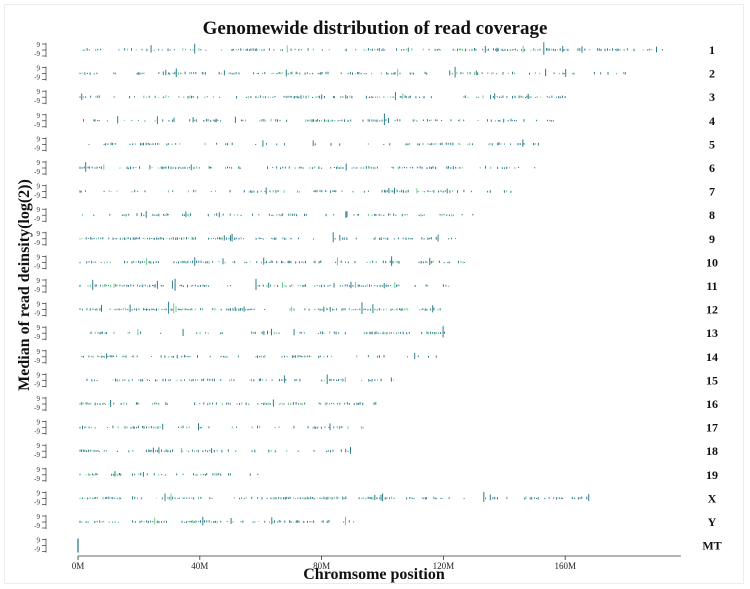 Image resolution: width=750 pixels, height=589 pixels. Describe the element at coordinates (712, 380) in the screenshot. I see `chromosome-label: 15` at that location.